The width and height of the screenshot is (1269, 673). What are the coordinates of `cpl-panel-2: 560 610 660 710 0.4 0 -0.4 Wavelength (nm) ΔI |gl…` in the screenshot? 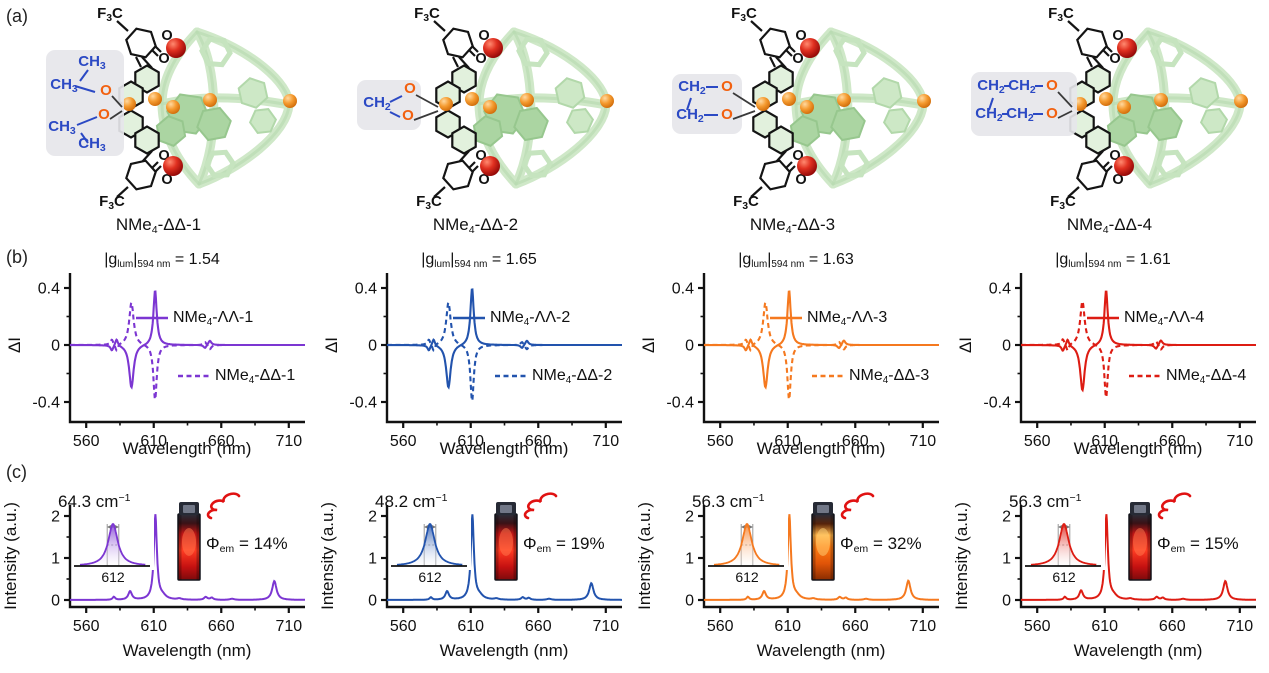 It's located at (475, 350).